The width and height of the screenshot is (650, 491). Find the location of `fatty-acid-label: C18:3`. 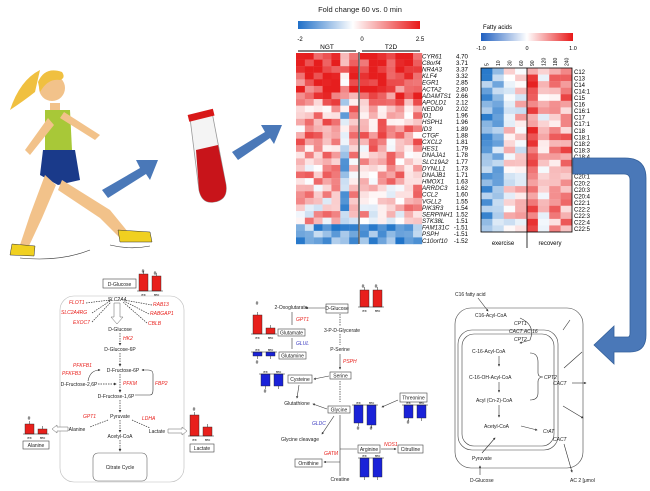

fatty-acid-label: C18:3 is located at coordinates (582, 151).